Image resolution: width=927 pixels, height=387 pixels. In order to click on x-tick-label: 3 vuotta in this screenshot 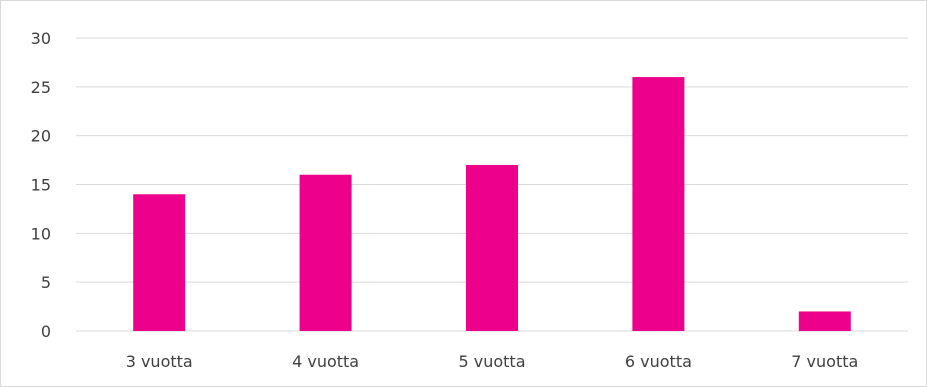, I will do `click(159, 361)`.